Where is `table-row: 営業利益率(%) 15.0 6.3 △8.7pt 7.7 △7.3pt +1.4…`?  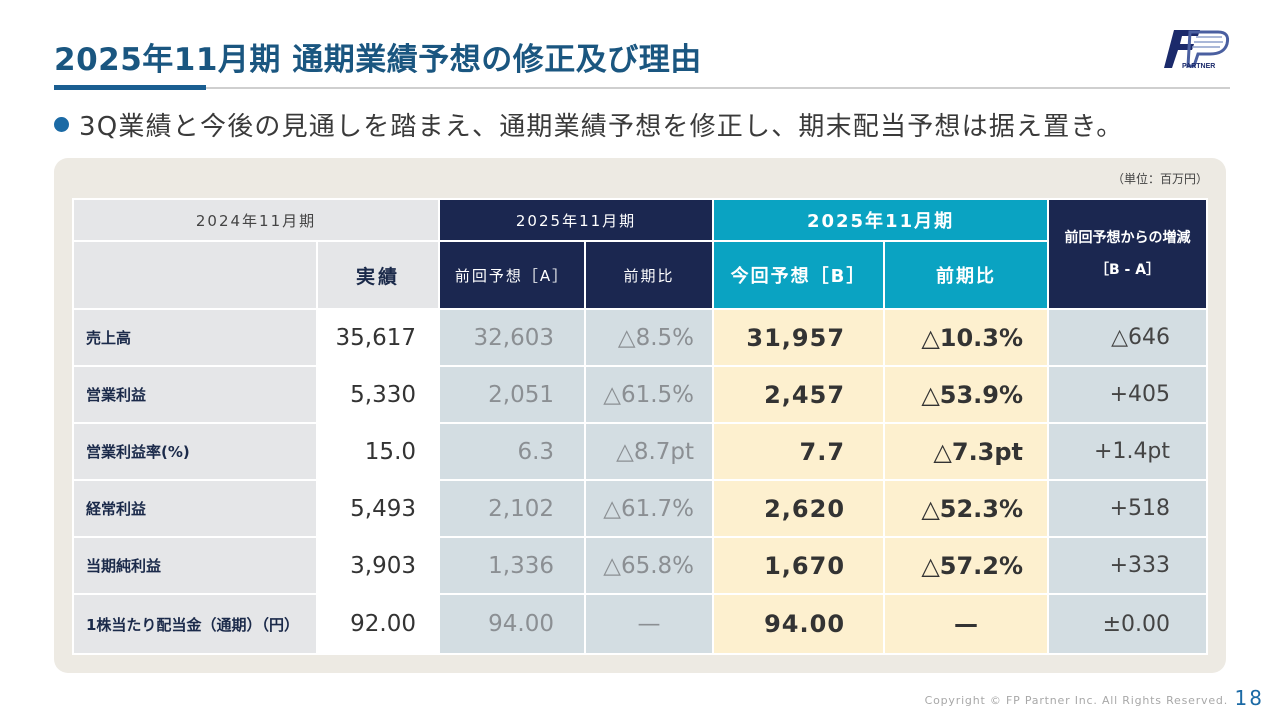 table-row: 営業利益率(%) 15.0 6.3 △8.7pt 7.7 △7.3pt +1.4… is located at coordinates (640, 451).